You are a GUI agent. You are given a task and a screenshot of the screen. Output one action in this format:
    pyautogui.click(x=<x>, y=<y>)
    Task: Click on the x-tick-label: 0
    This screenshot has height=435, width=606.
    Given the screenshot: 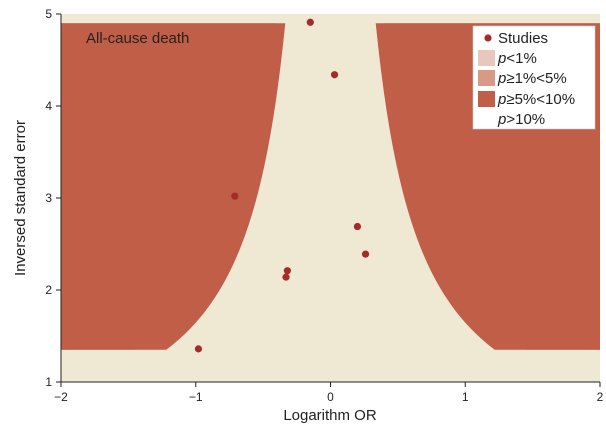 What is the action you would take?
    pyautogui.click(x=330, y=397)
    